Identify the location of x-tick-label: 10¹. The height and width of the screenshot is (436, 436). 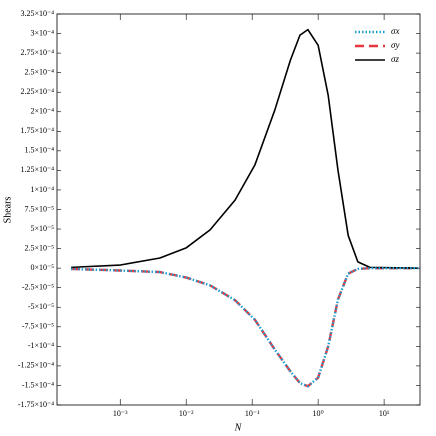
(384, 413).